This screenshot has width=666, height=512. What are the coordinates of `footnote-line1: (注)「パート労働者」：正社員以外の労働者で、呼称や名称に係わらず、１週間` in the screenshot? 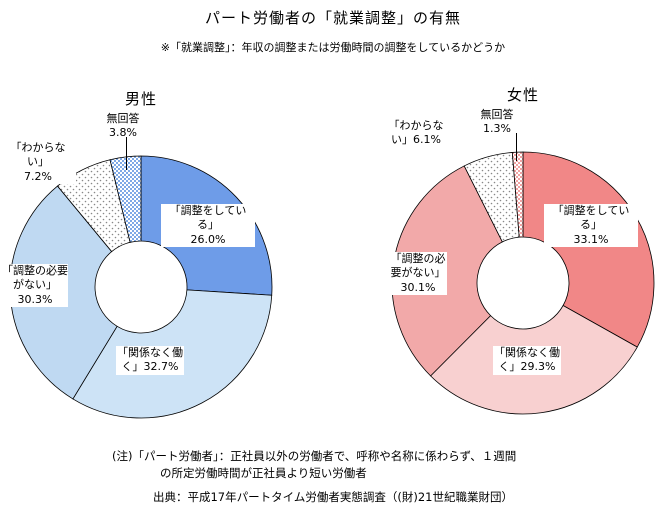 It's located at (314, 456).